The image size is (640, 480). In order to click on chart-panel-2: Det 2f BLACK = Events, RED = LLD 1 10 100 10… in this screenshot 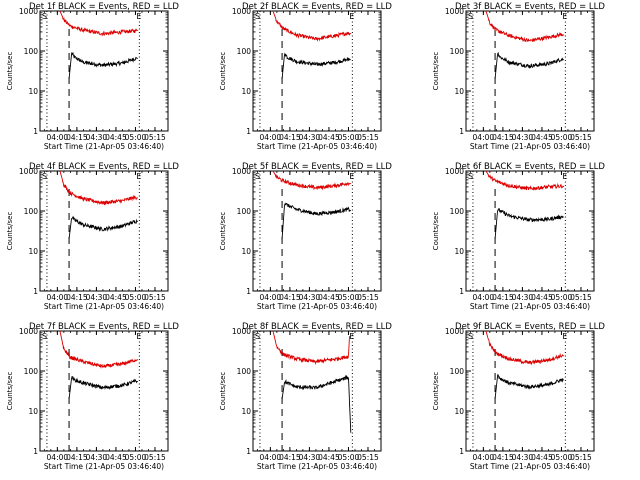, I will do `click(305, 76)`.